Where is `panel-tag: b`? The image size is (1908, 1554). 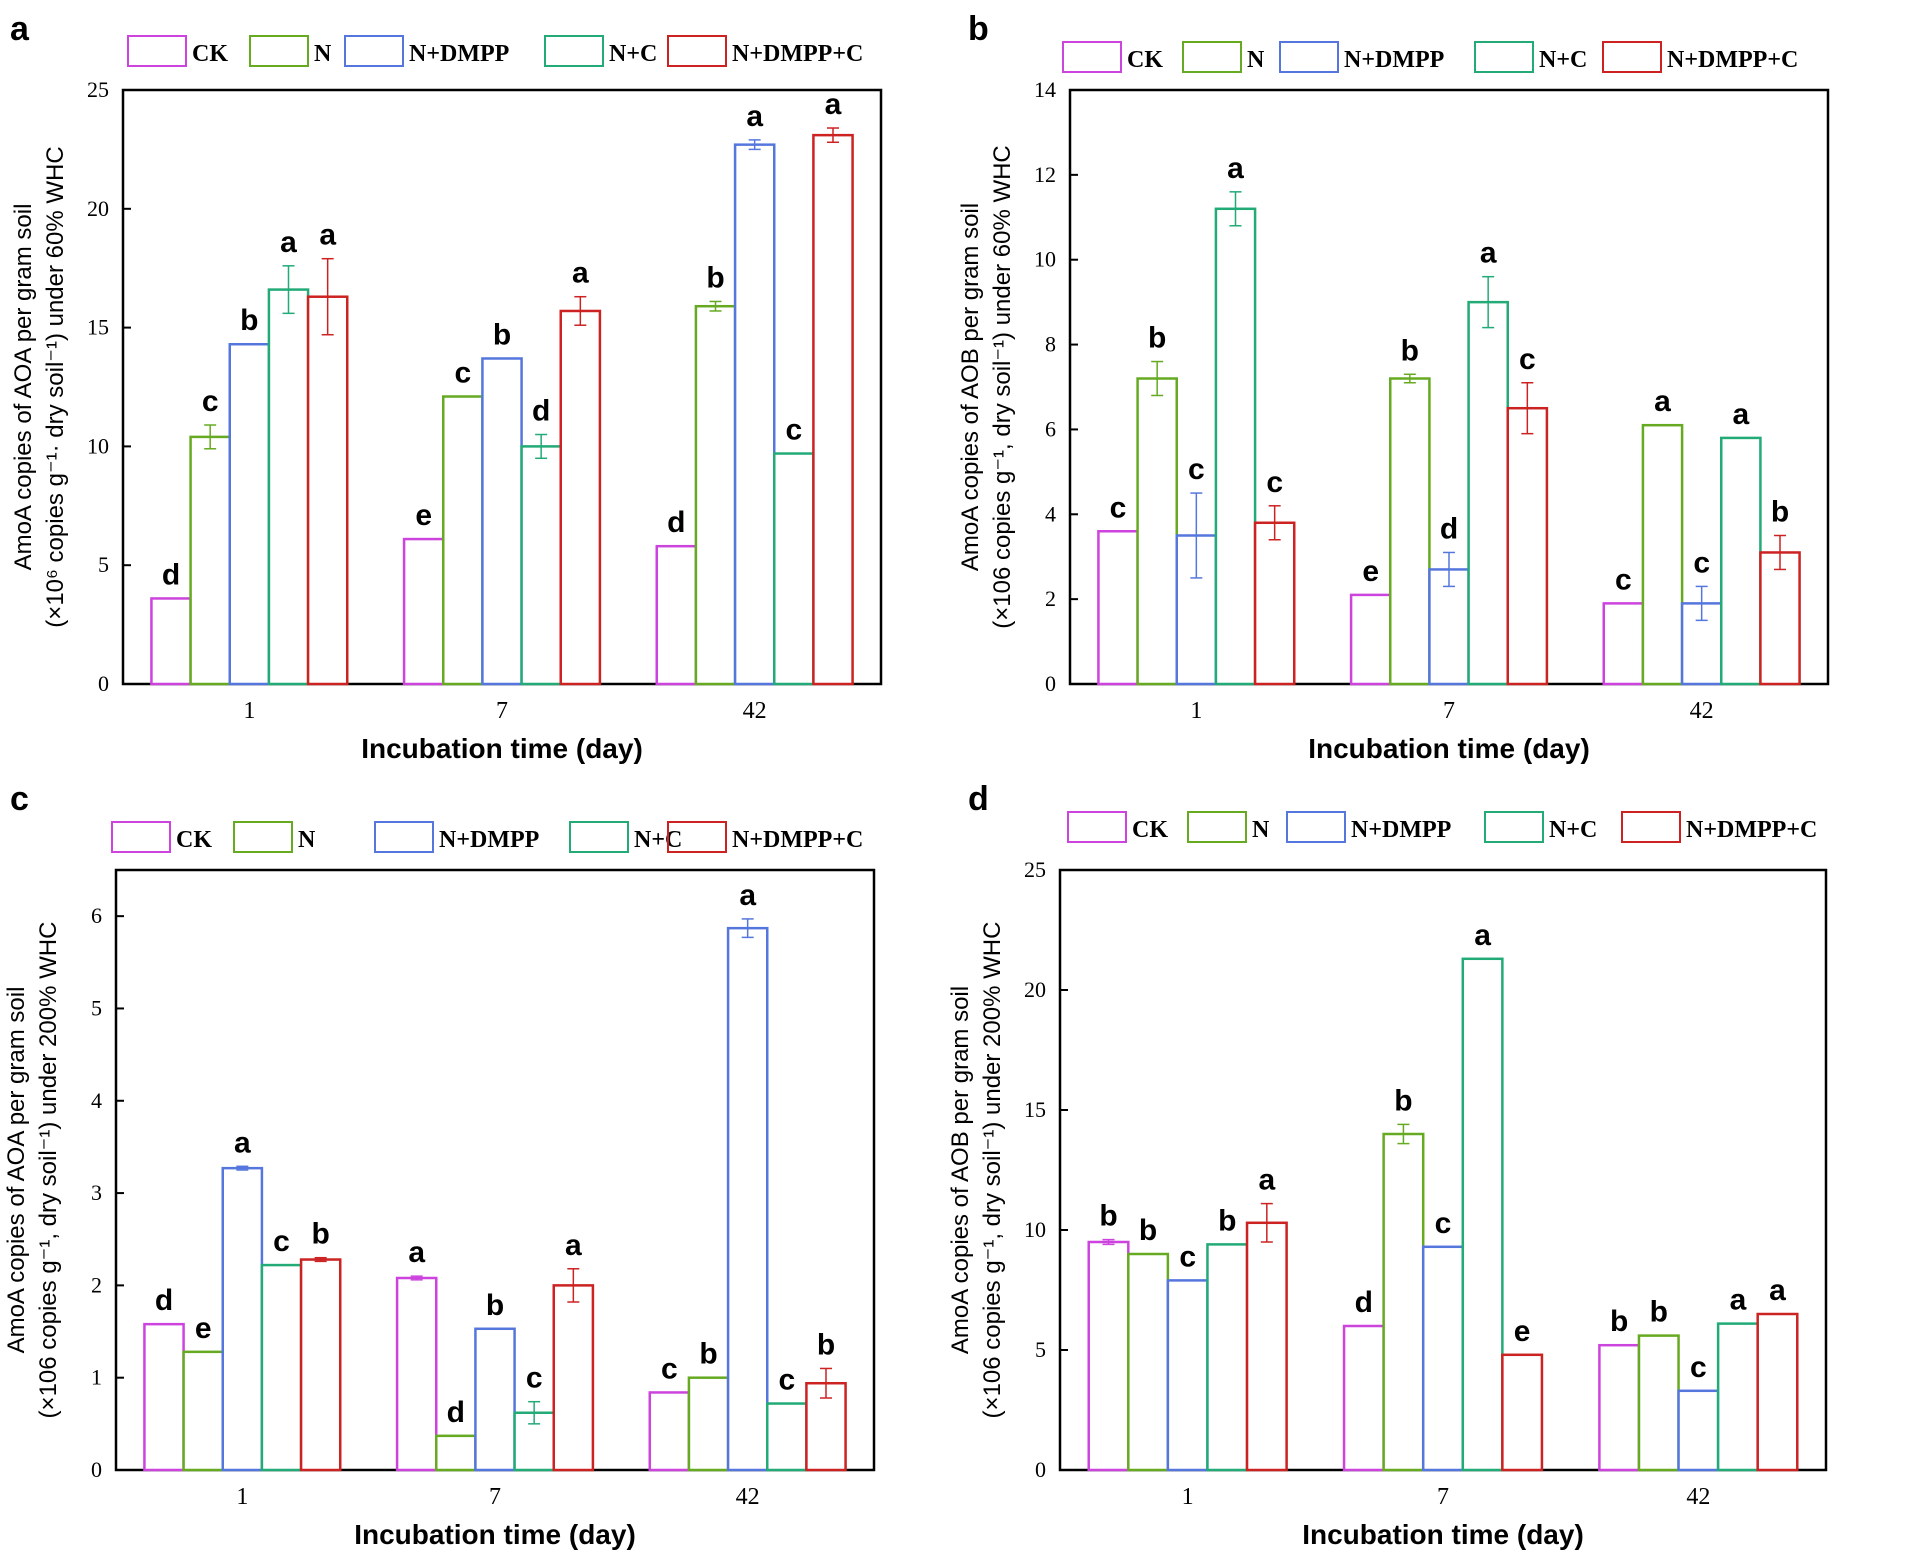 panel-tag: b is located at coordinates (978, 29).